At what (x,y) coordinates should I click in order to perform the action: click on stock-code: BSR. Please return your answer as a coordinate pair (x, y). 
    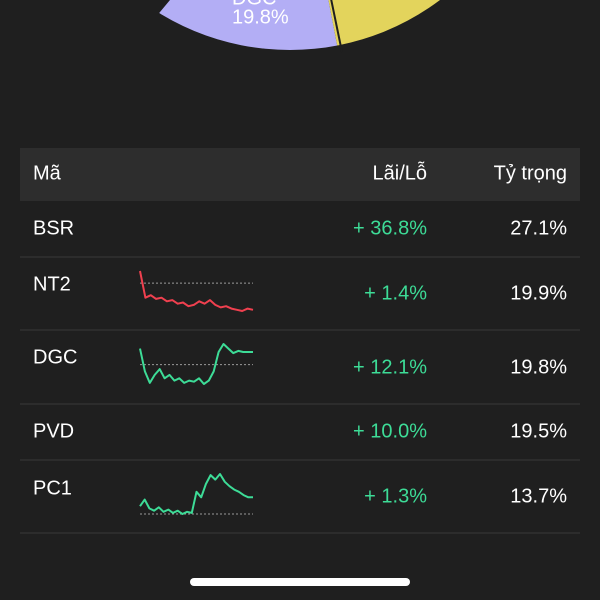
    Looking at the image, I should click on (53, 228).